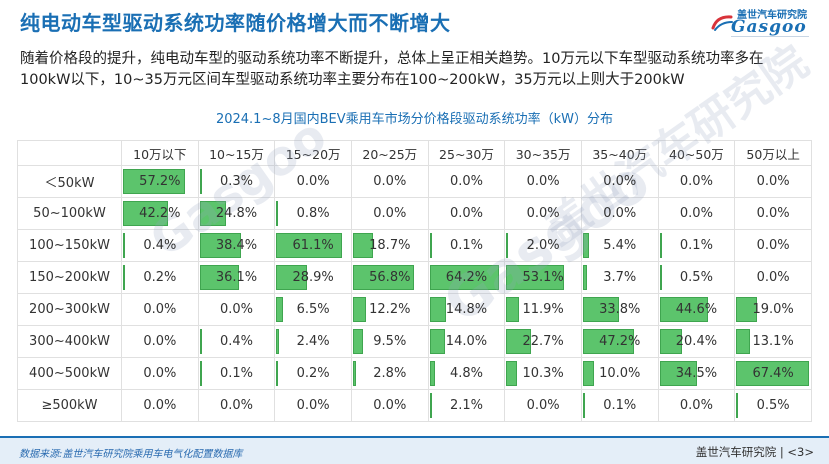  I want to click on gasgoo-logo: 盖世汽车研究院 Gasgoo, so click(760, 23).